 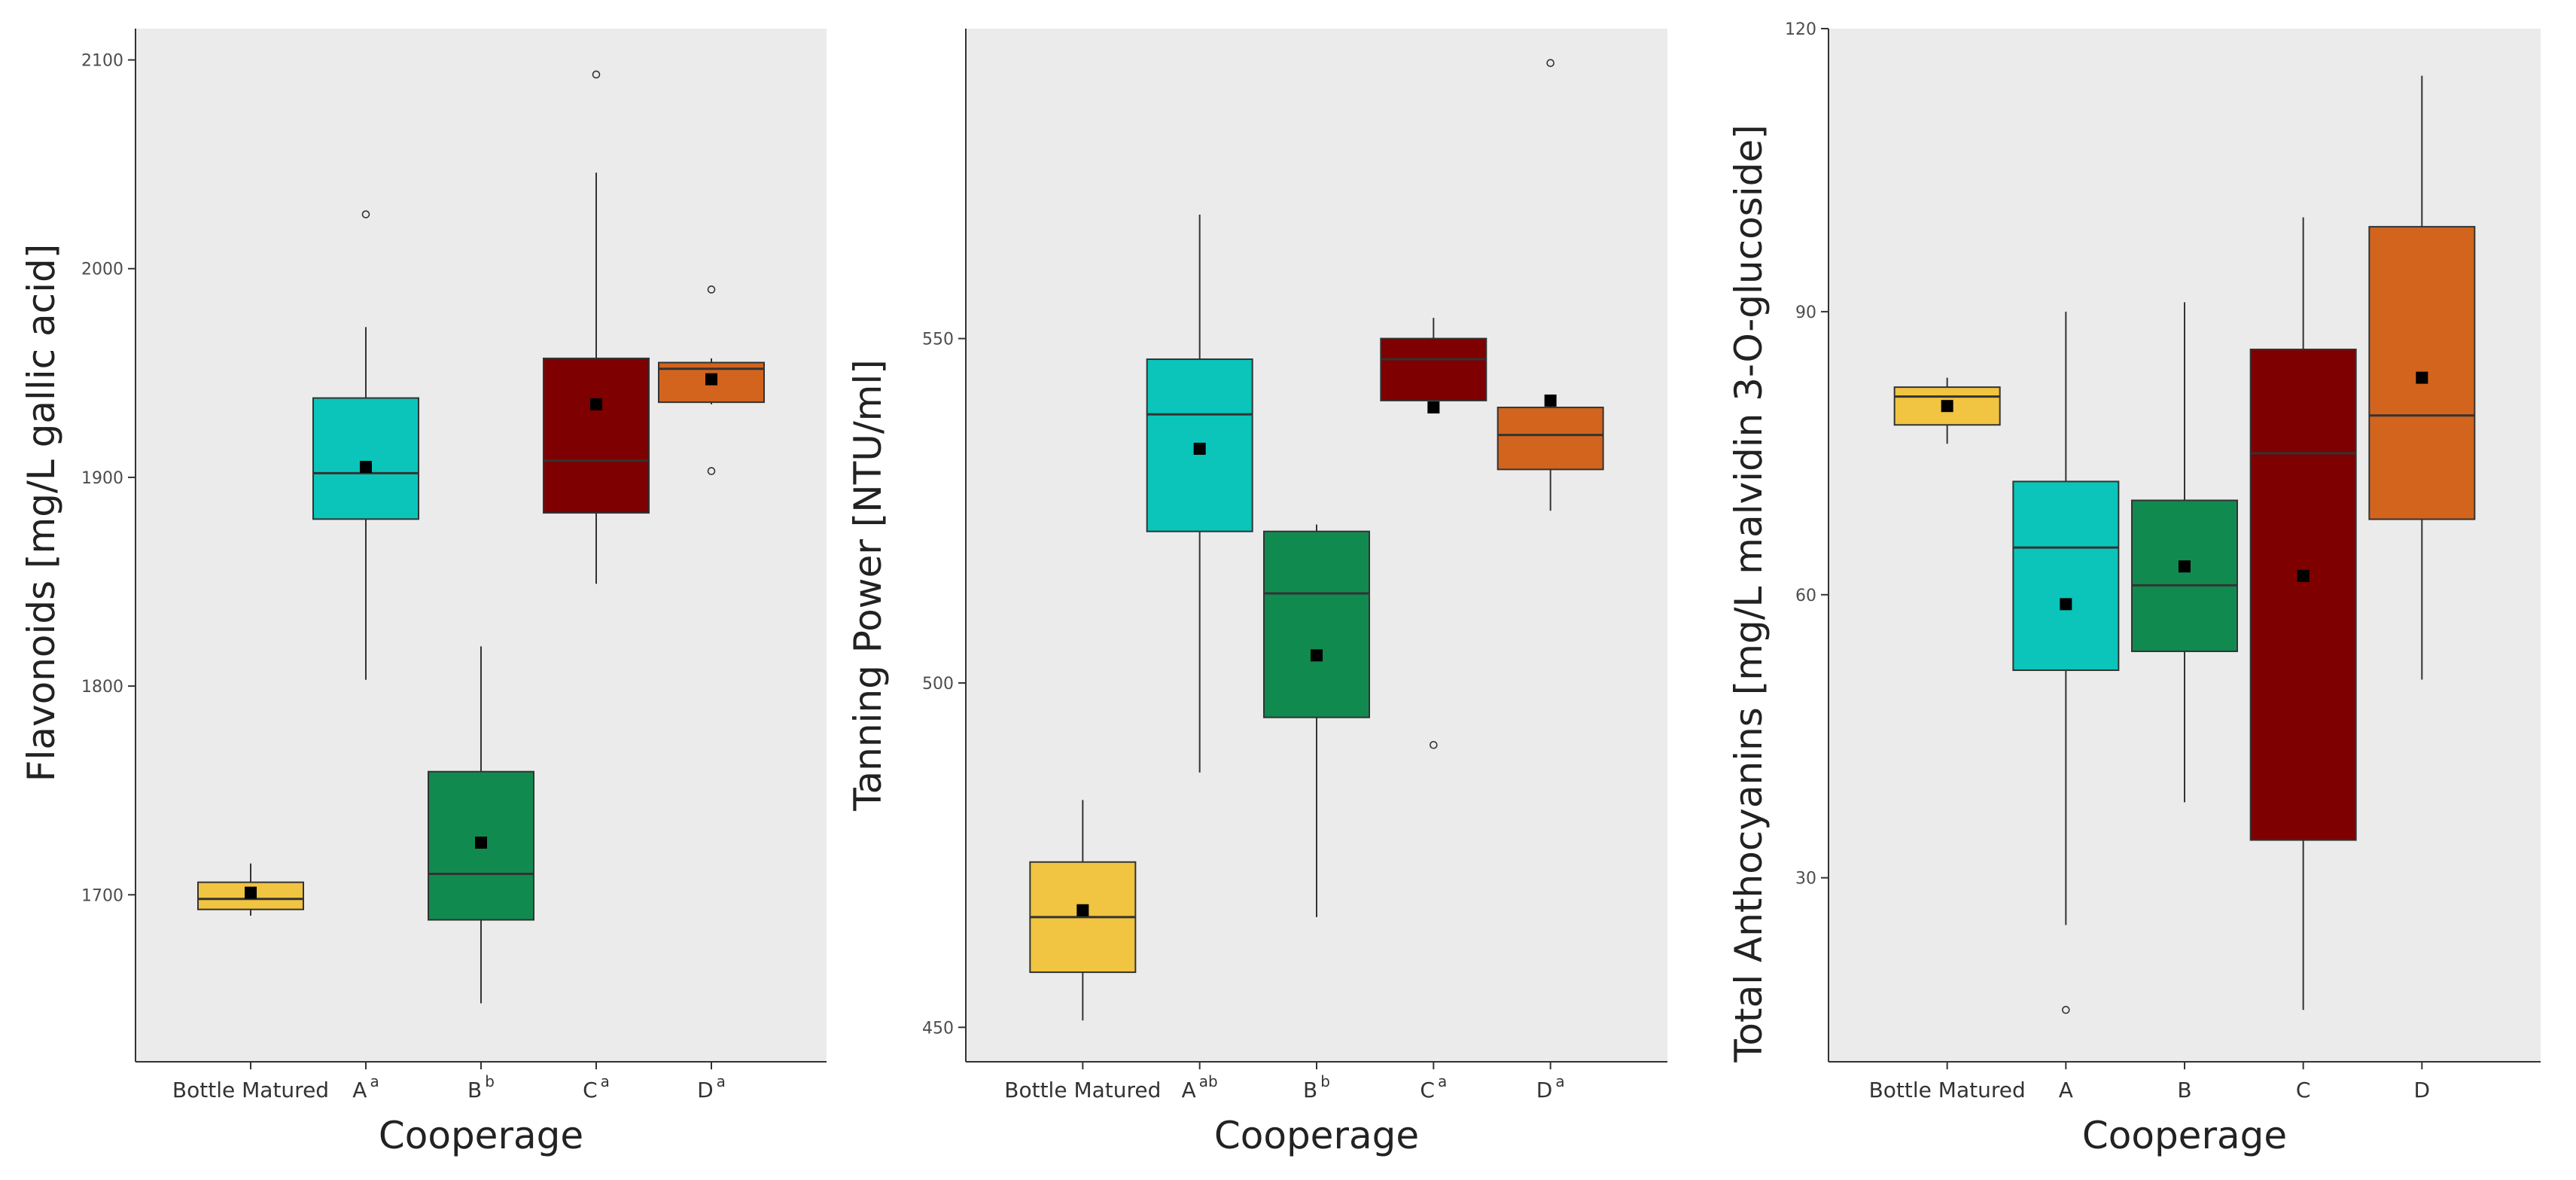 What do you see at coordinates (1806, 596) in the screenshot?
I see `y-tick-label: 60` at bounding box center [1806, 596].